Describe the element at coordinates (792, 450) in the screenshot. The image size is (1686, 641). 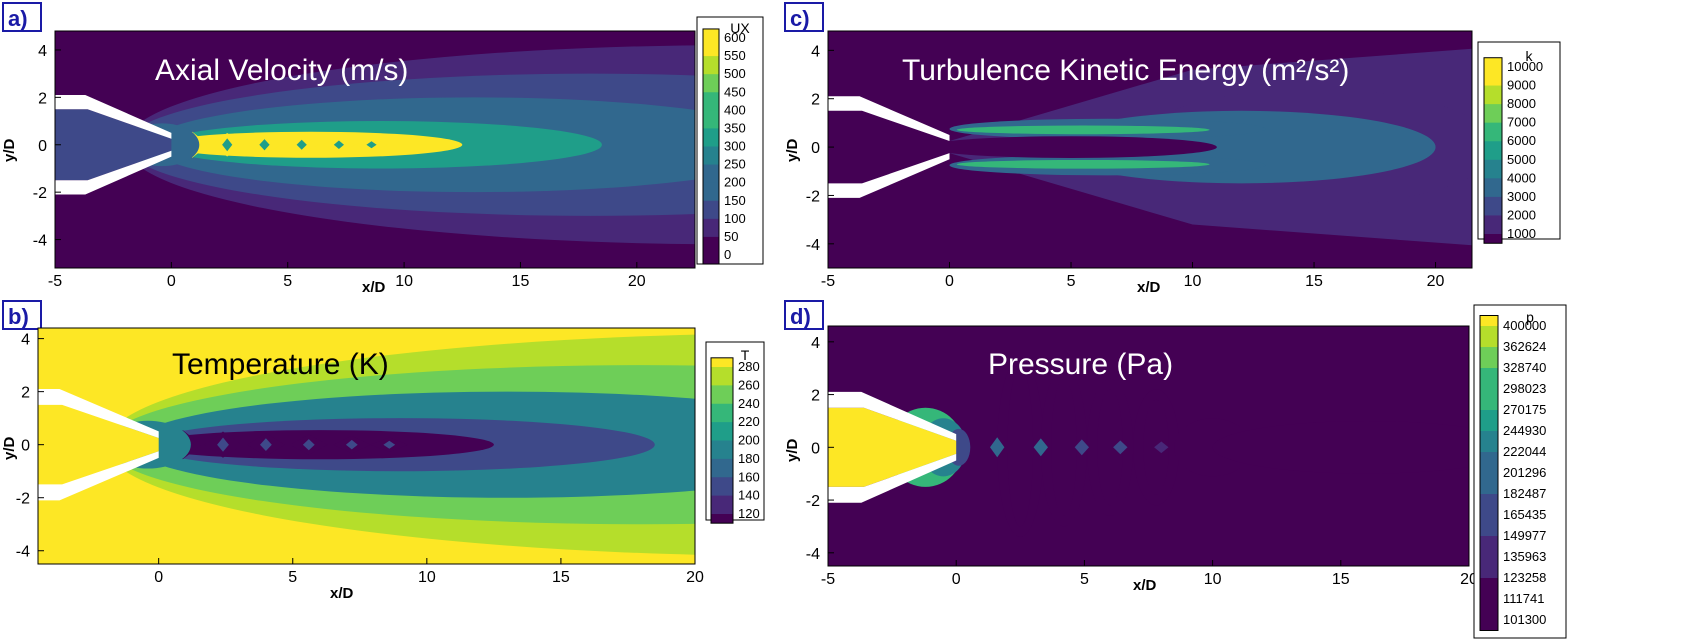
I see `ylabel-d: y/D` at that location.